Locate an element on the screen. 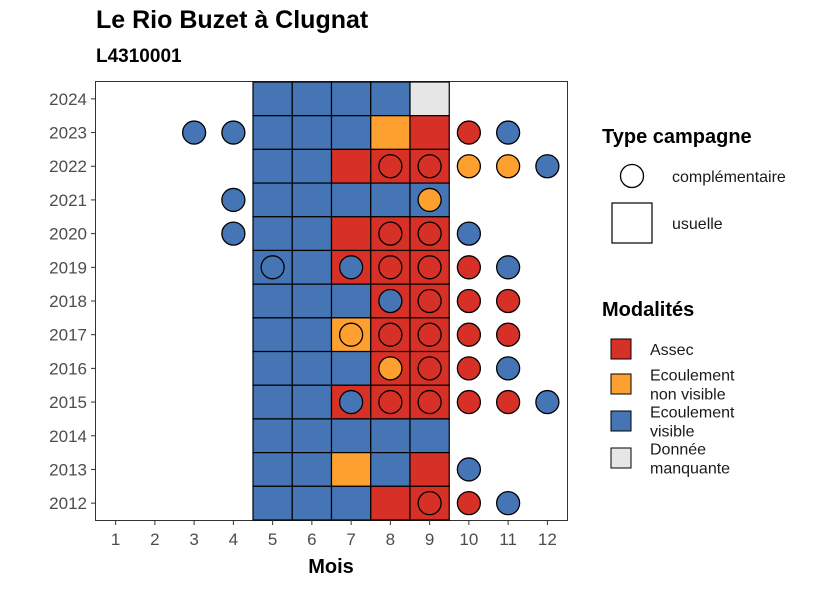  x-tick-label-12: 12 is located at coordinates (547, 539).